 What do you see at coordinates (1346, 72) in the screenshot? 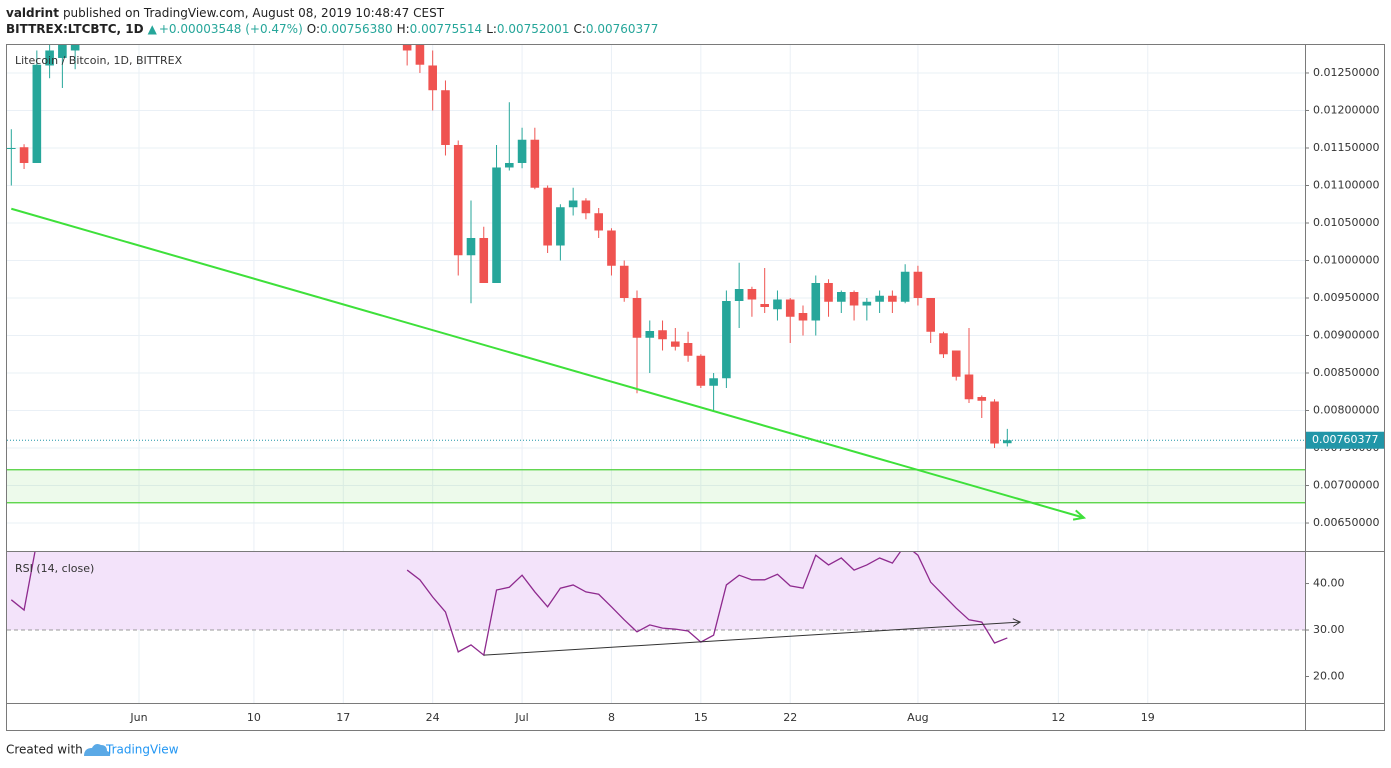
I see `y-tick-label: 0.01250000` at bounding box center [1346, 72].